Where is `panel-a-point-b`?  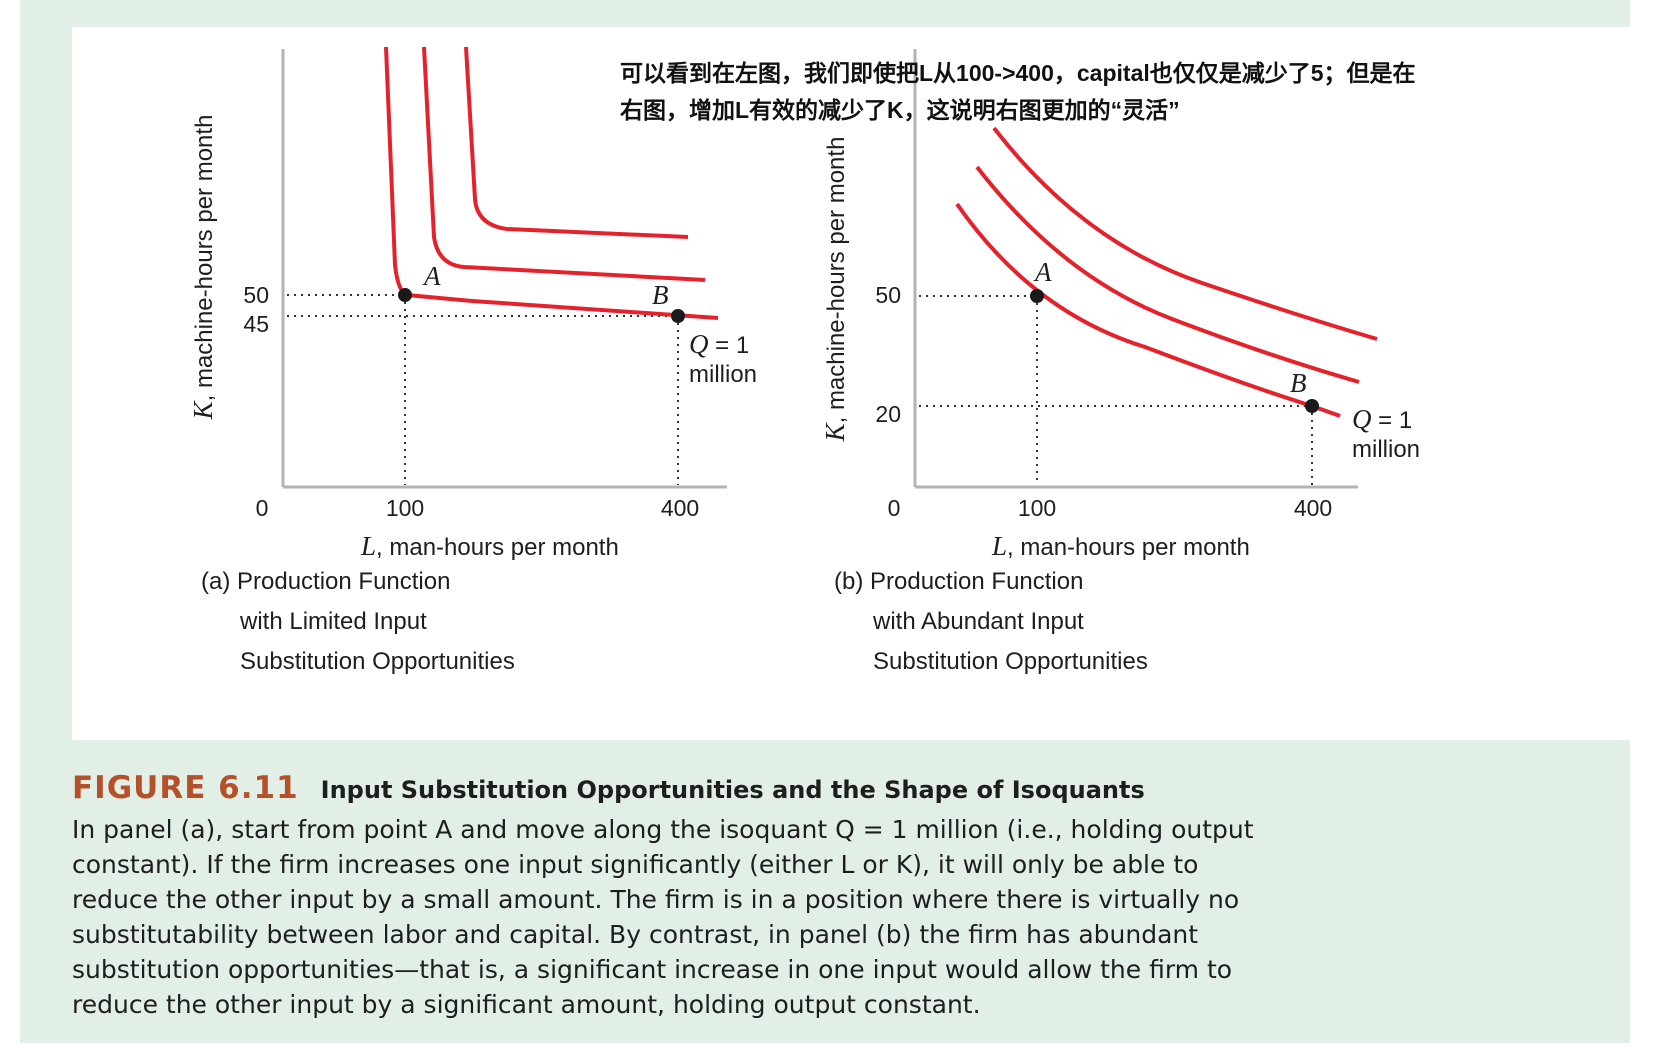 panel-a-point-b is located at coordinates (678, 316).